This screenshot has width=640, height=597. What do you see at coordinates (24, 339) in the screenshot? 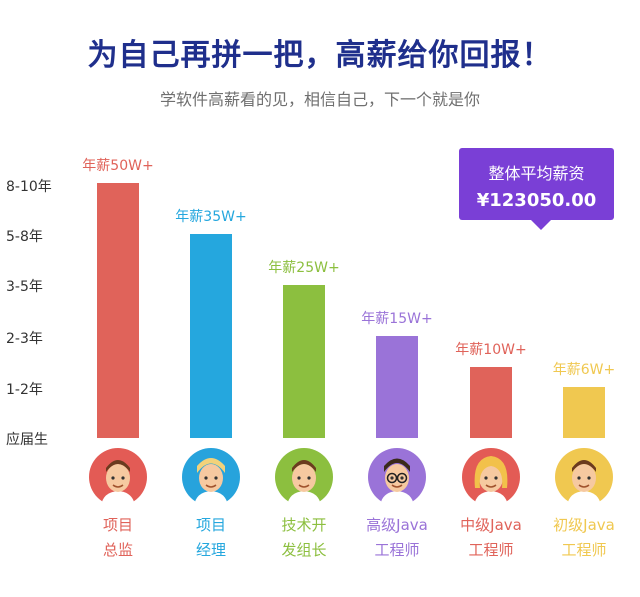
I see `y-tick-label: 2-3年` at bounding box center [24, 339].